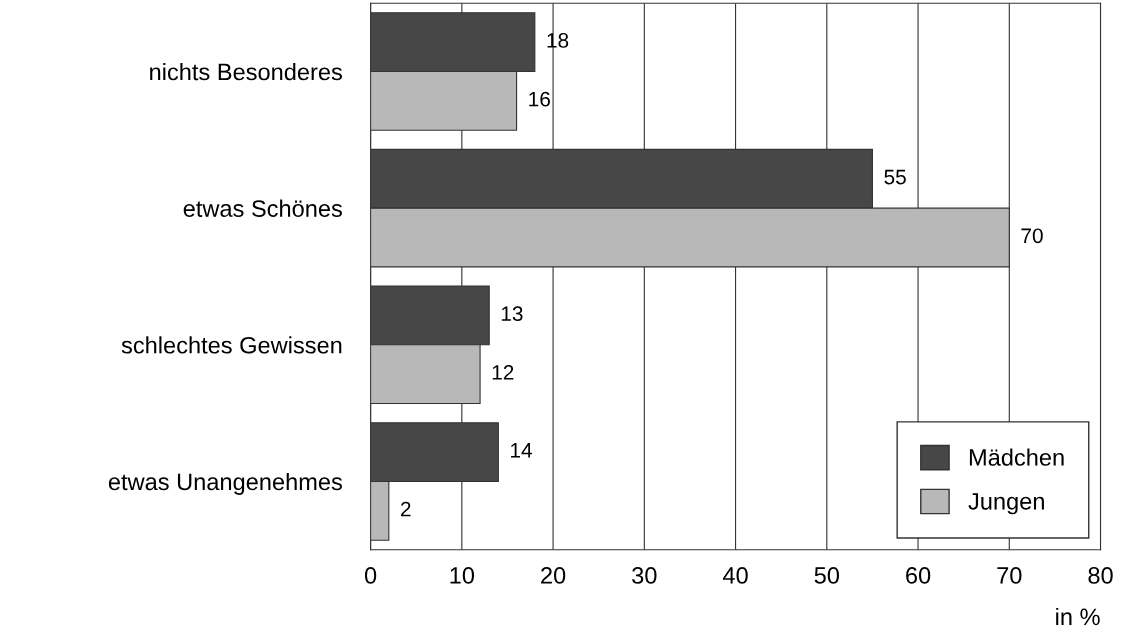 The image size is (1123, 643). Describe the element at coordinates (1100, 575) in the screenshot. I see `x-tick-label: 80` at that location.